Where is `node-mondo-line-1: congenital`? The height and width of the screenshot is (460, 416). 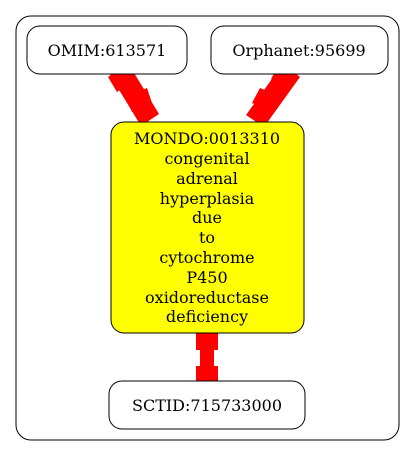
node-mondo-line-1: congenital is located at coordinates (206, 158).